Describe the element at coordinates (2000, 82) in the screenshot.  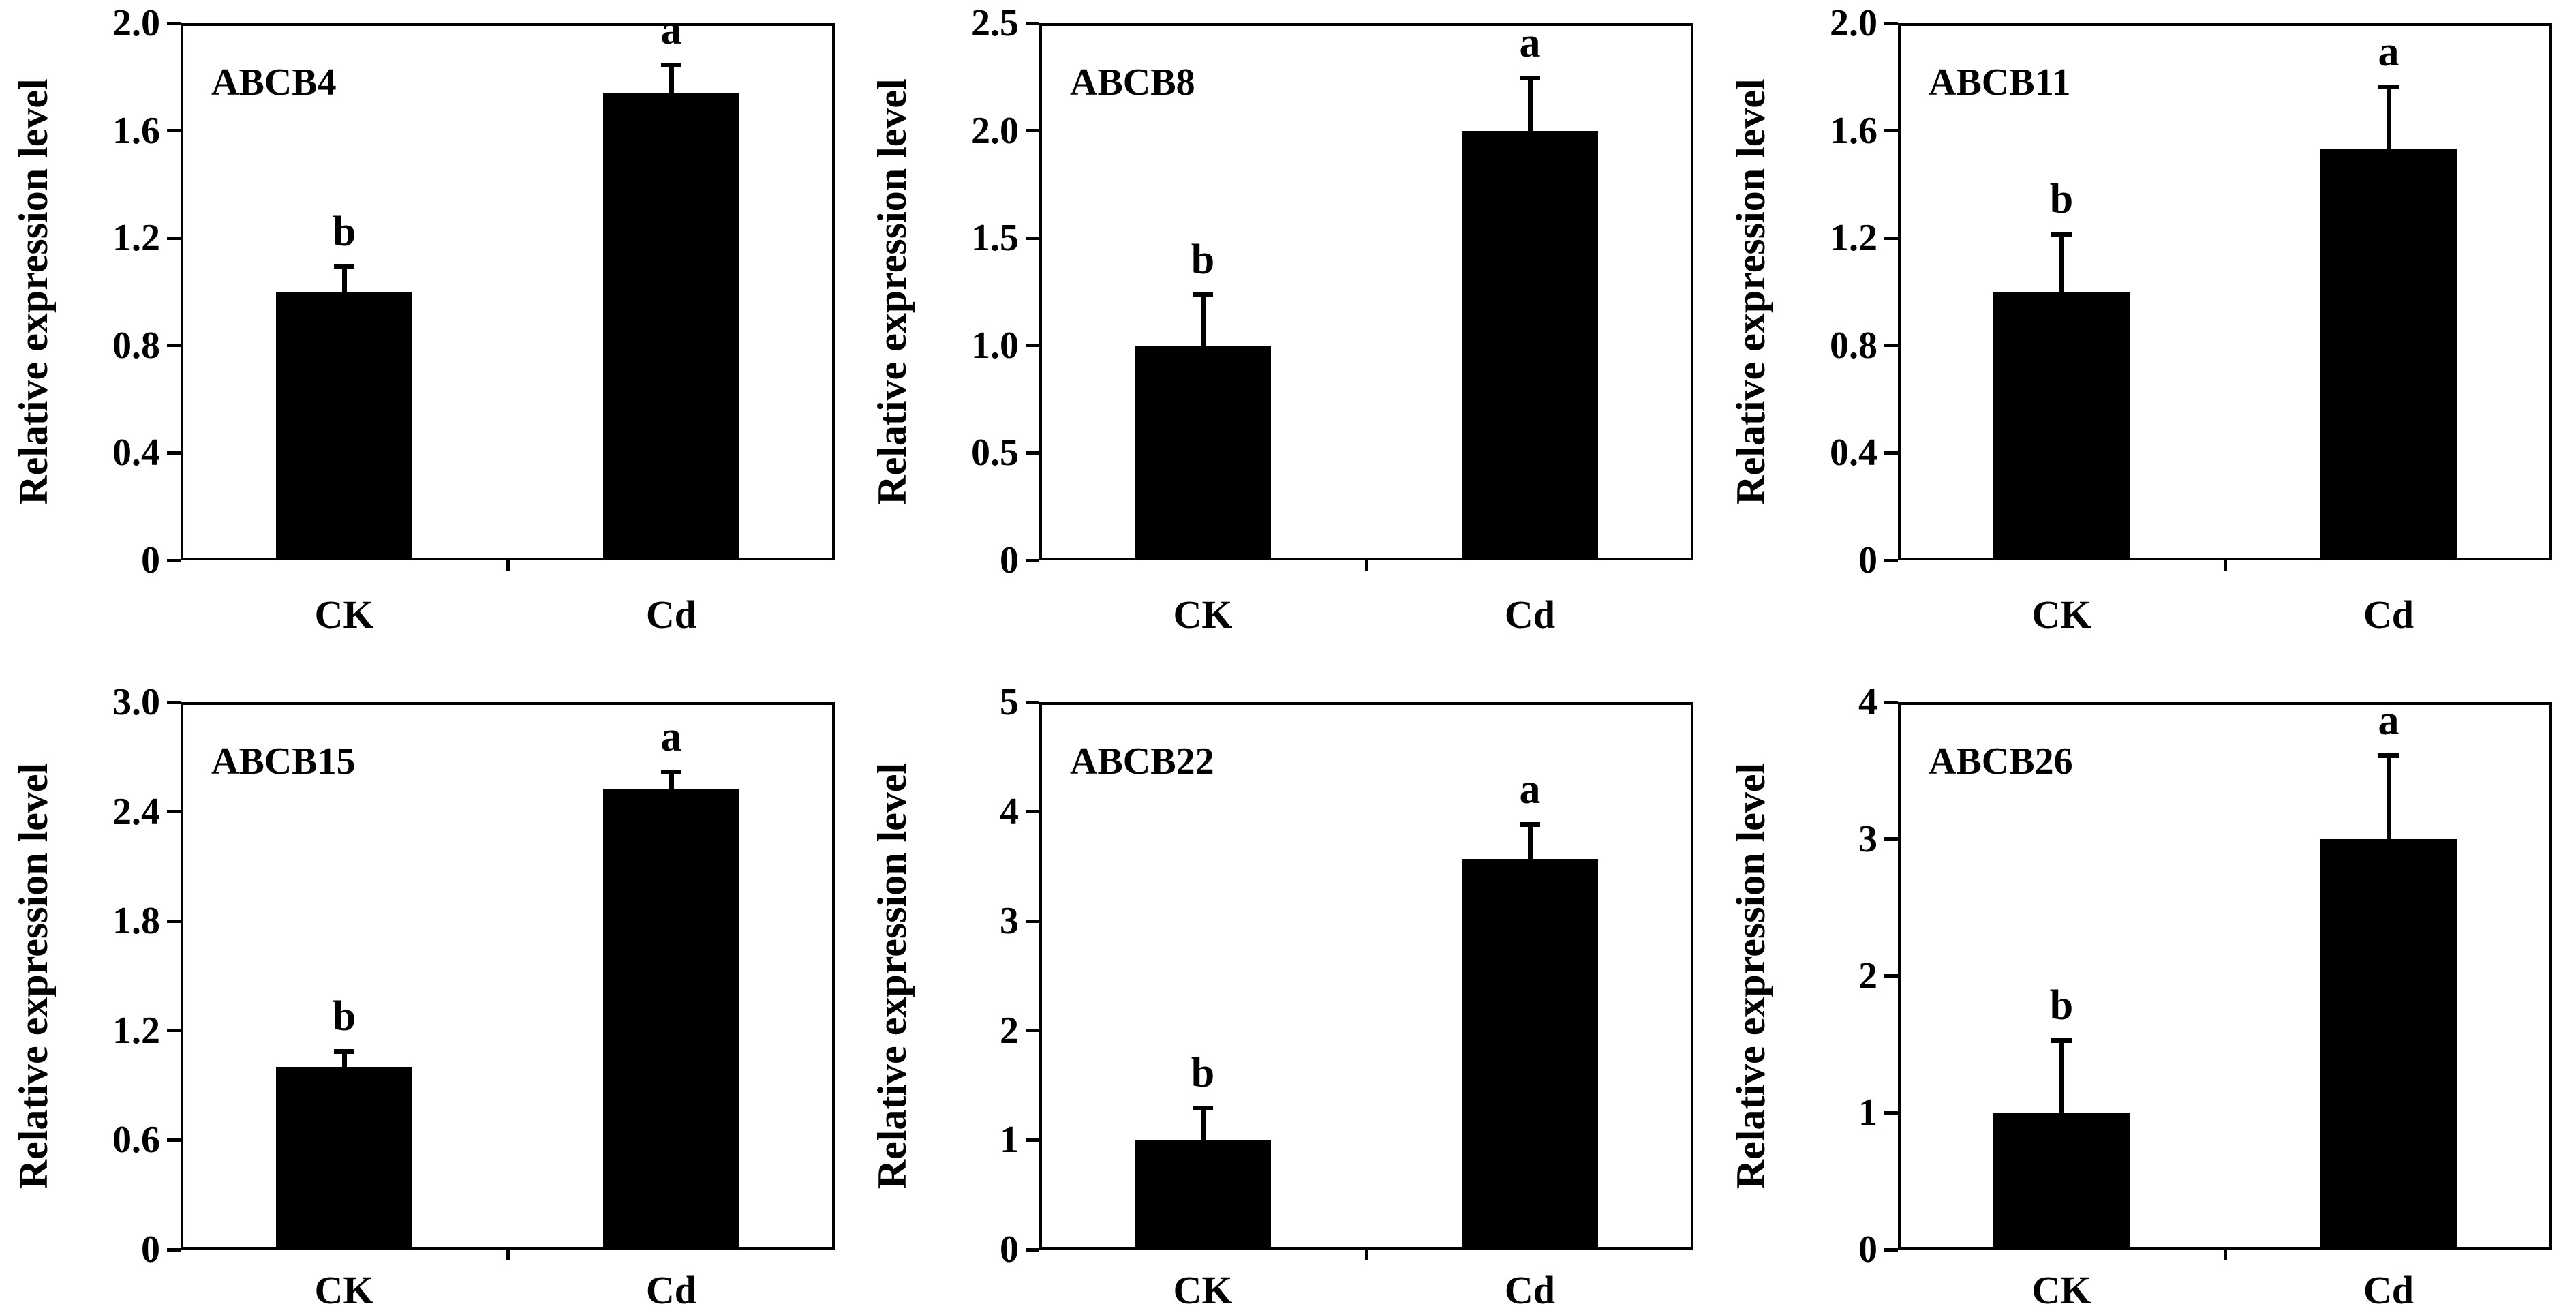
I see `gene-name-label: ABCB11` at that location.